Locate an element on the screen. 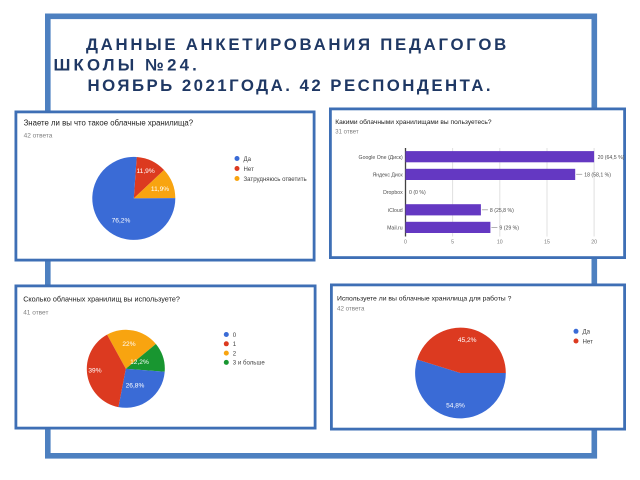  svg-text: 18 (58,1 %) is located at coordinates (597, 176).